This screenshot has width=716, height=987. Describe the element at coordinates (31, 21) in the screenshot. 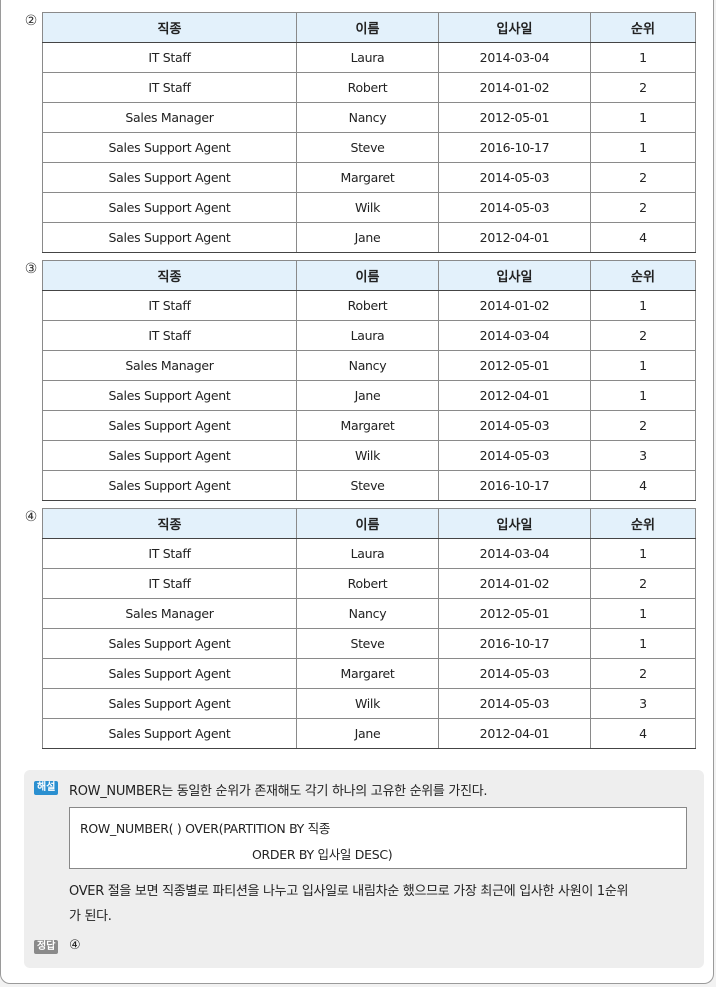

I see `option-label: ②` at that location.